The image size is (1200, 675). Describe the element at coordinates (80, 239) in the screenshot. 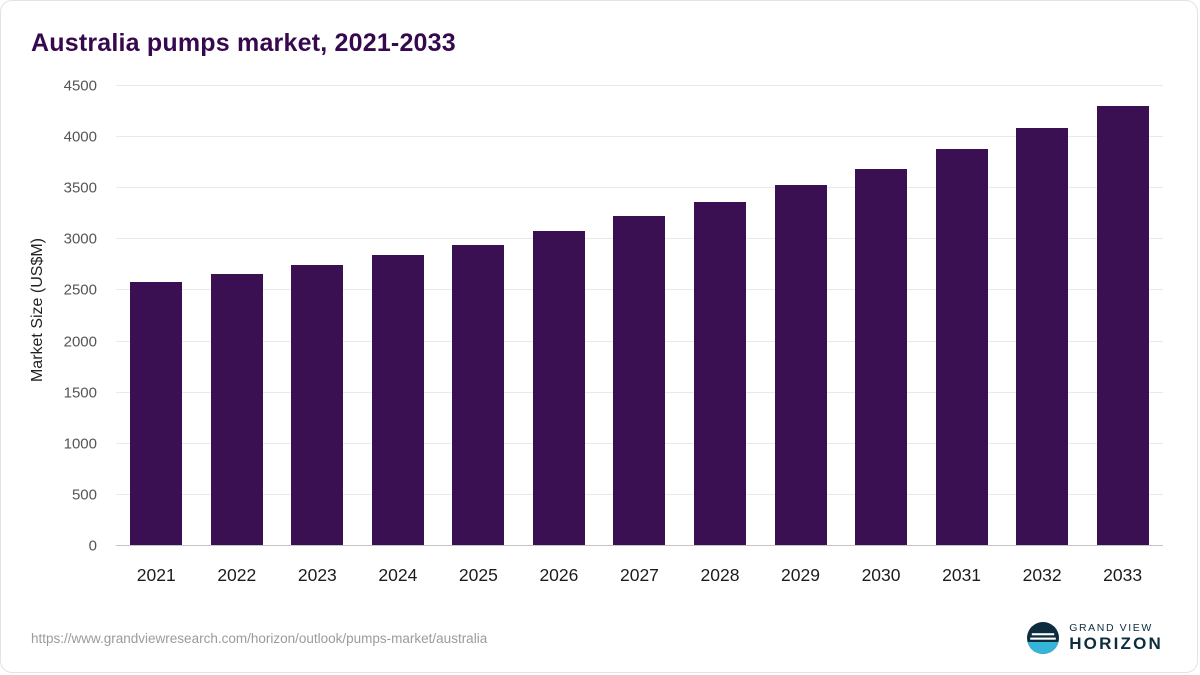

I see `y-tick-label: 3000` at that location.